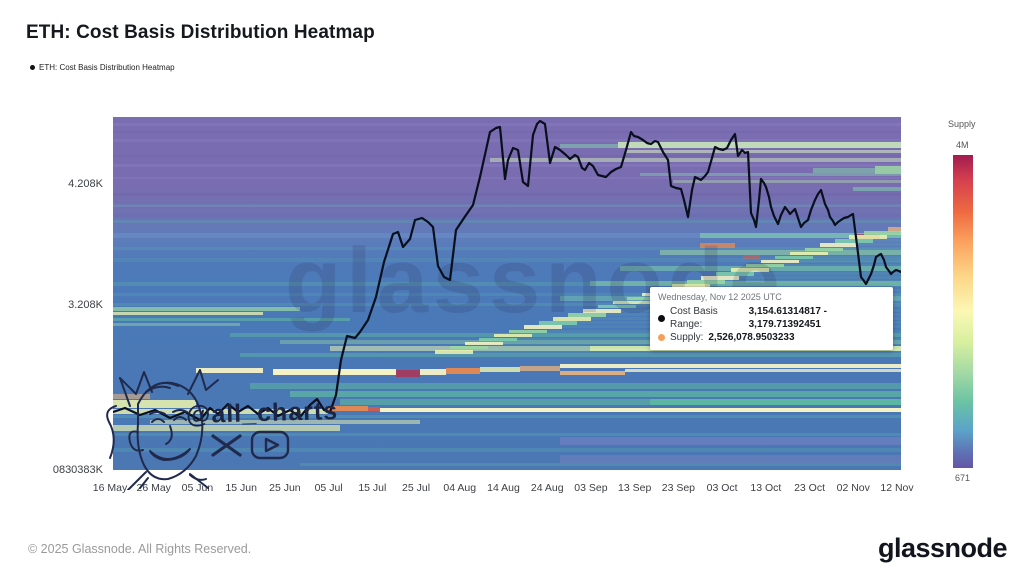 The height and width of the screenshot is (581, 1032). What do you see at coordinates (416, 488) in the screenshot?
I see `x-axis-label: 25 Jul` at bounding box center [416, 488].